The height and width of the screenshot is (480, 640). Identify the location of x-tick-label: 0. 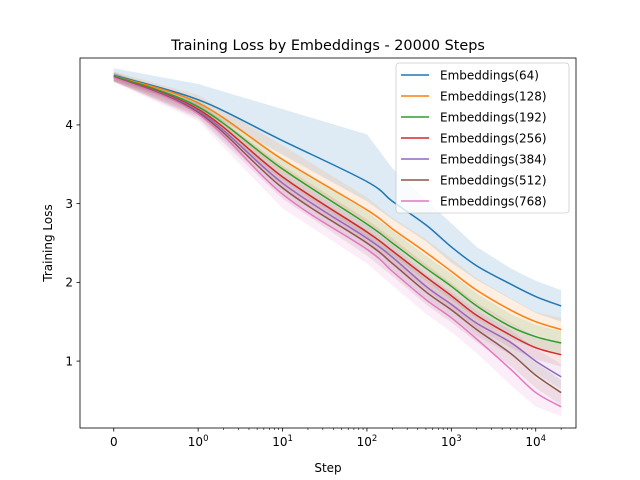
(114, 442).